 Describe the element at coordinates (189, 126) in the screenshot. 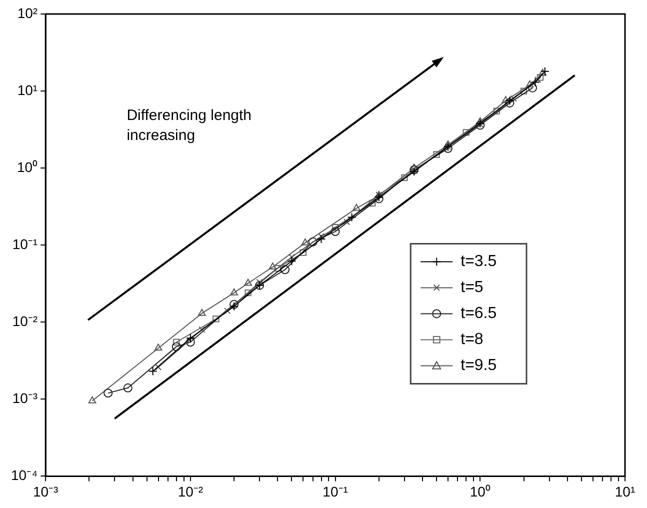

I see `annotation: Differencing length increasing` at that location.